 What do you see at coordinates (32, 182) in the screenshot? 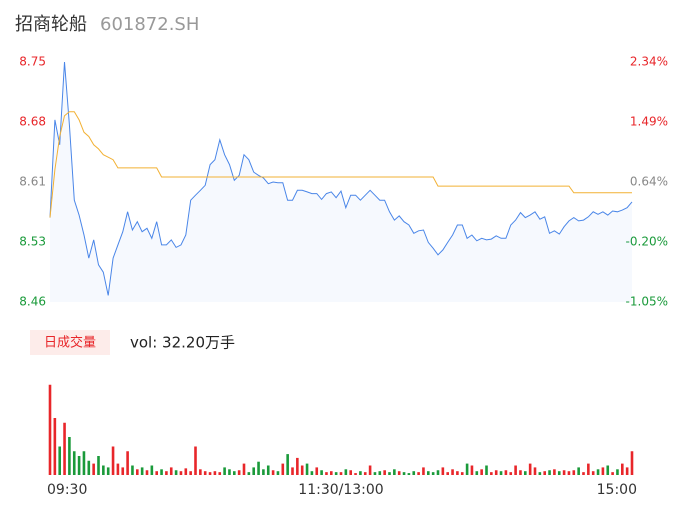
I see `y-tick-label: 8.61` at bounding box center [32, 182].